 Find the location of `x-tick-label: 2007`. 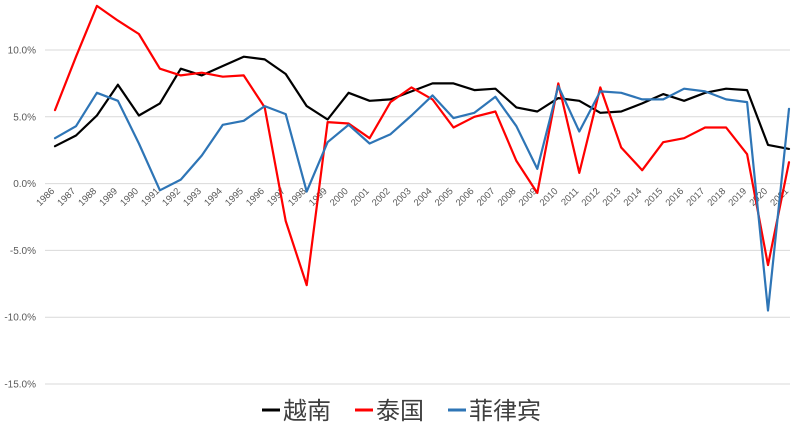

x-tick-label: 2007 is located at coordinates (486, 197).